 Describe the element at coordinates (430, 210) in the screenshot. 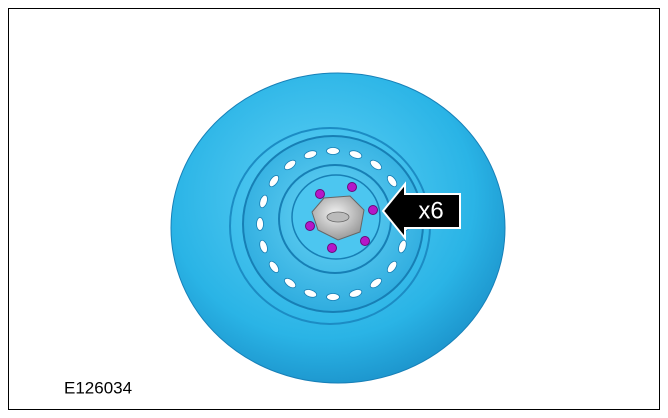

I see `callout-label: x6` at that location.